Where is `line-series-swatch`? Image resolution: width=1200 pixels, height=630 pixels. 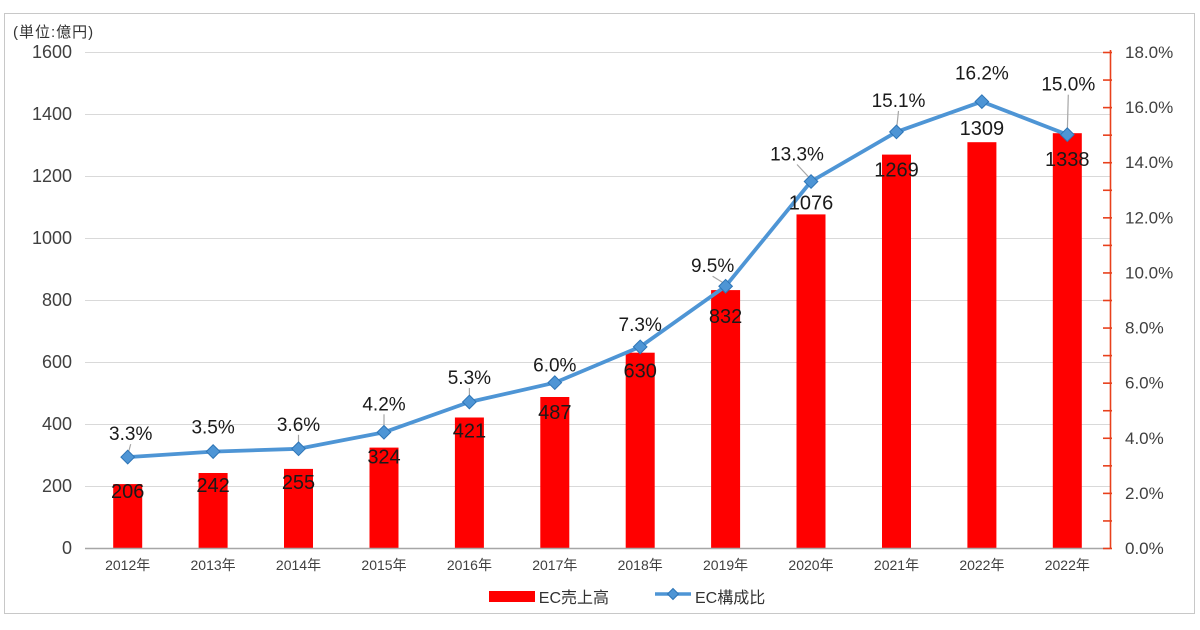
line-series-swatch is located at coordinates (673, 596).